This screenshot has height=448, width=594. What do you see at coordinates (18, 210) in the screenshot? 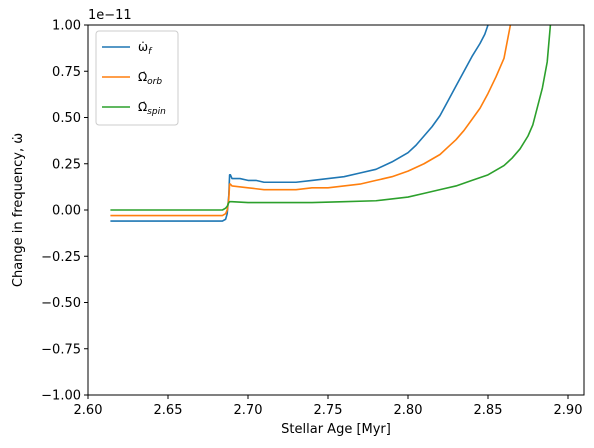
I see `y-axis-label: Change in frequency, ω̇` at bounding box center [18, 210].